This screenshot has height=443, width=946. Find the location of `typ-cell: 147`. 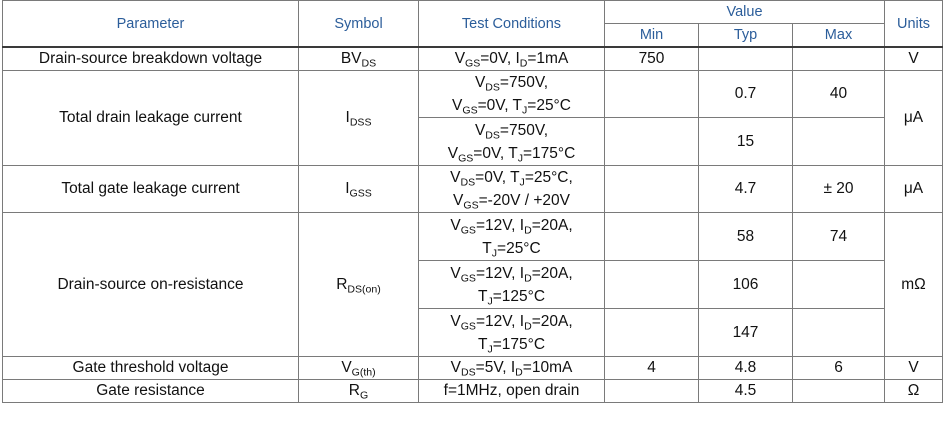

typ-cell: 147 is located at coordinates (745, 332).